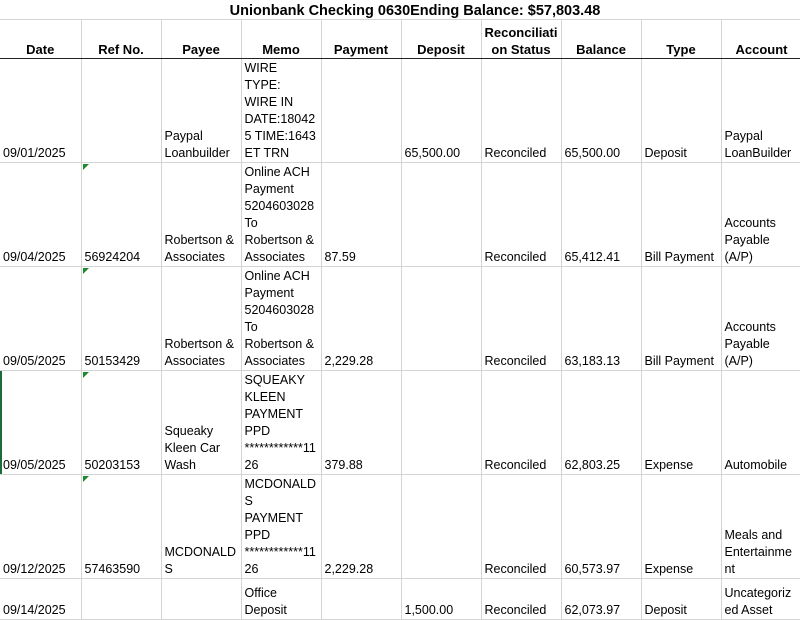  What do you see at coordinates (121, 318) in the screenshot?
I see `cell-ref-no: 50153429` at bounding box center [121, 318].